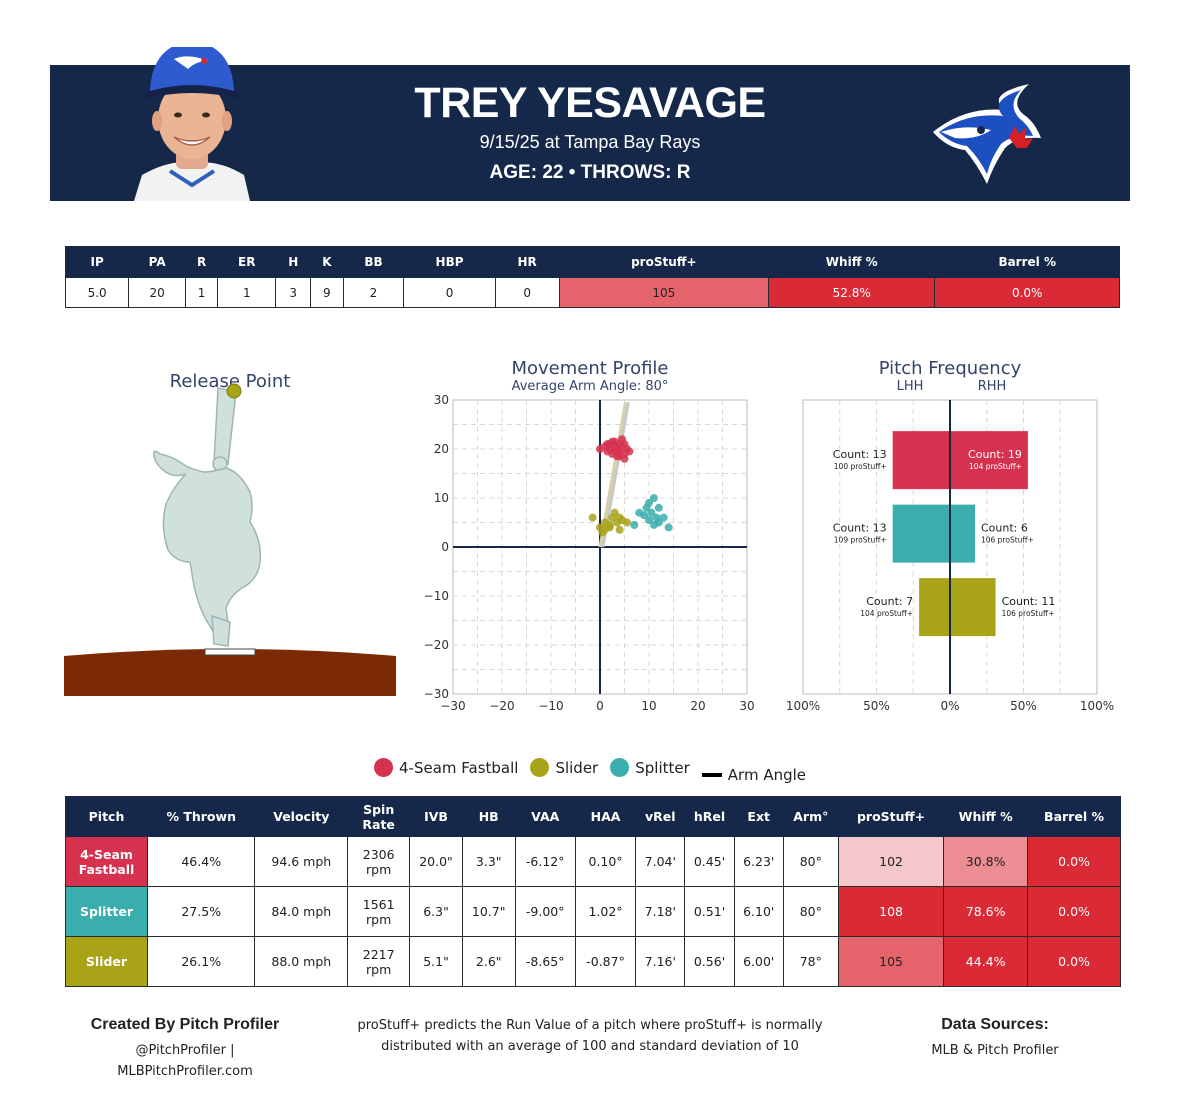 This screenshot has height=1108, width=1180. I want to click on summary-header-ip: IP, so click(97, 262).